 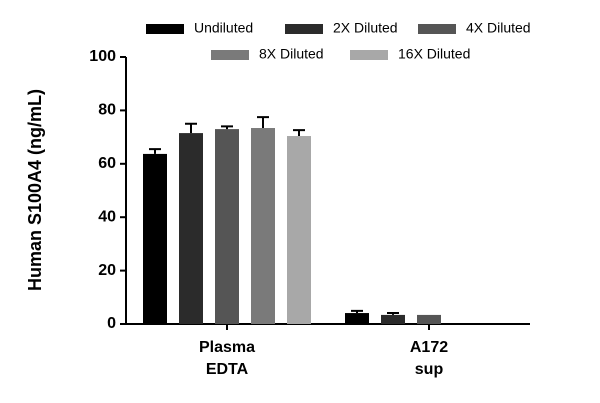 What do you see at coordinates (107, 216) in the screenshot?
I see `y-tick-label: 40` at bounding box center [107, 216].